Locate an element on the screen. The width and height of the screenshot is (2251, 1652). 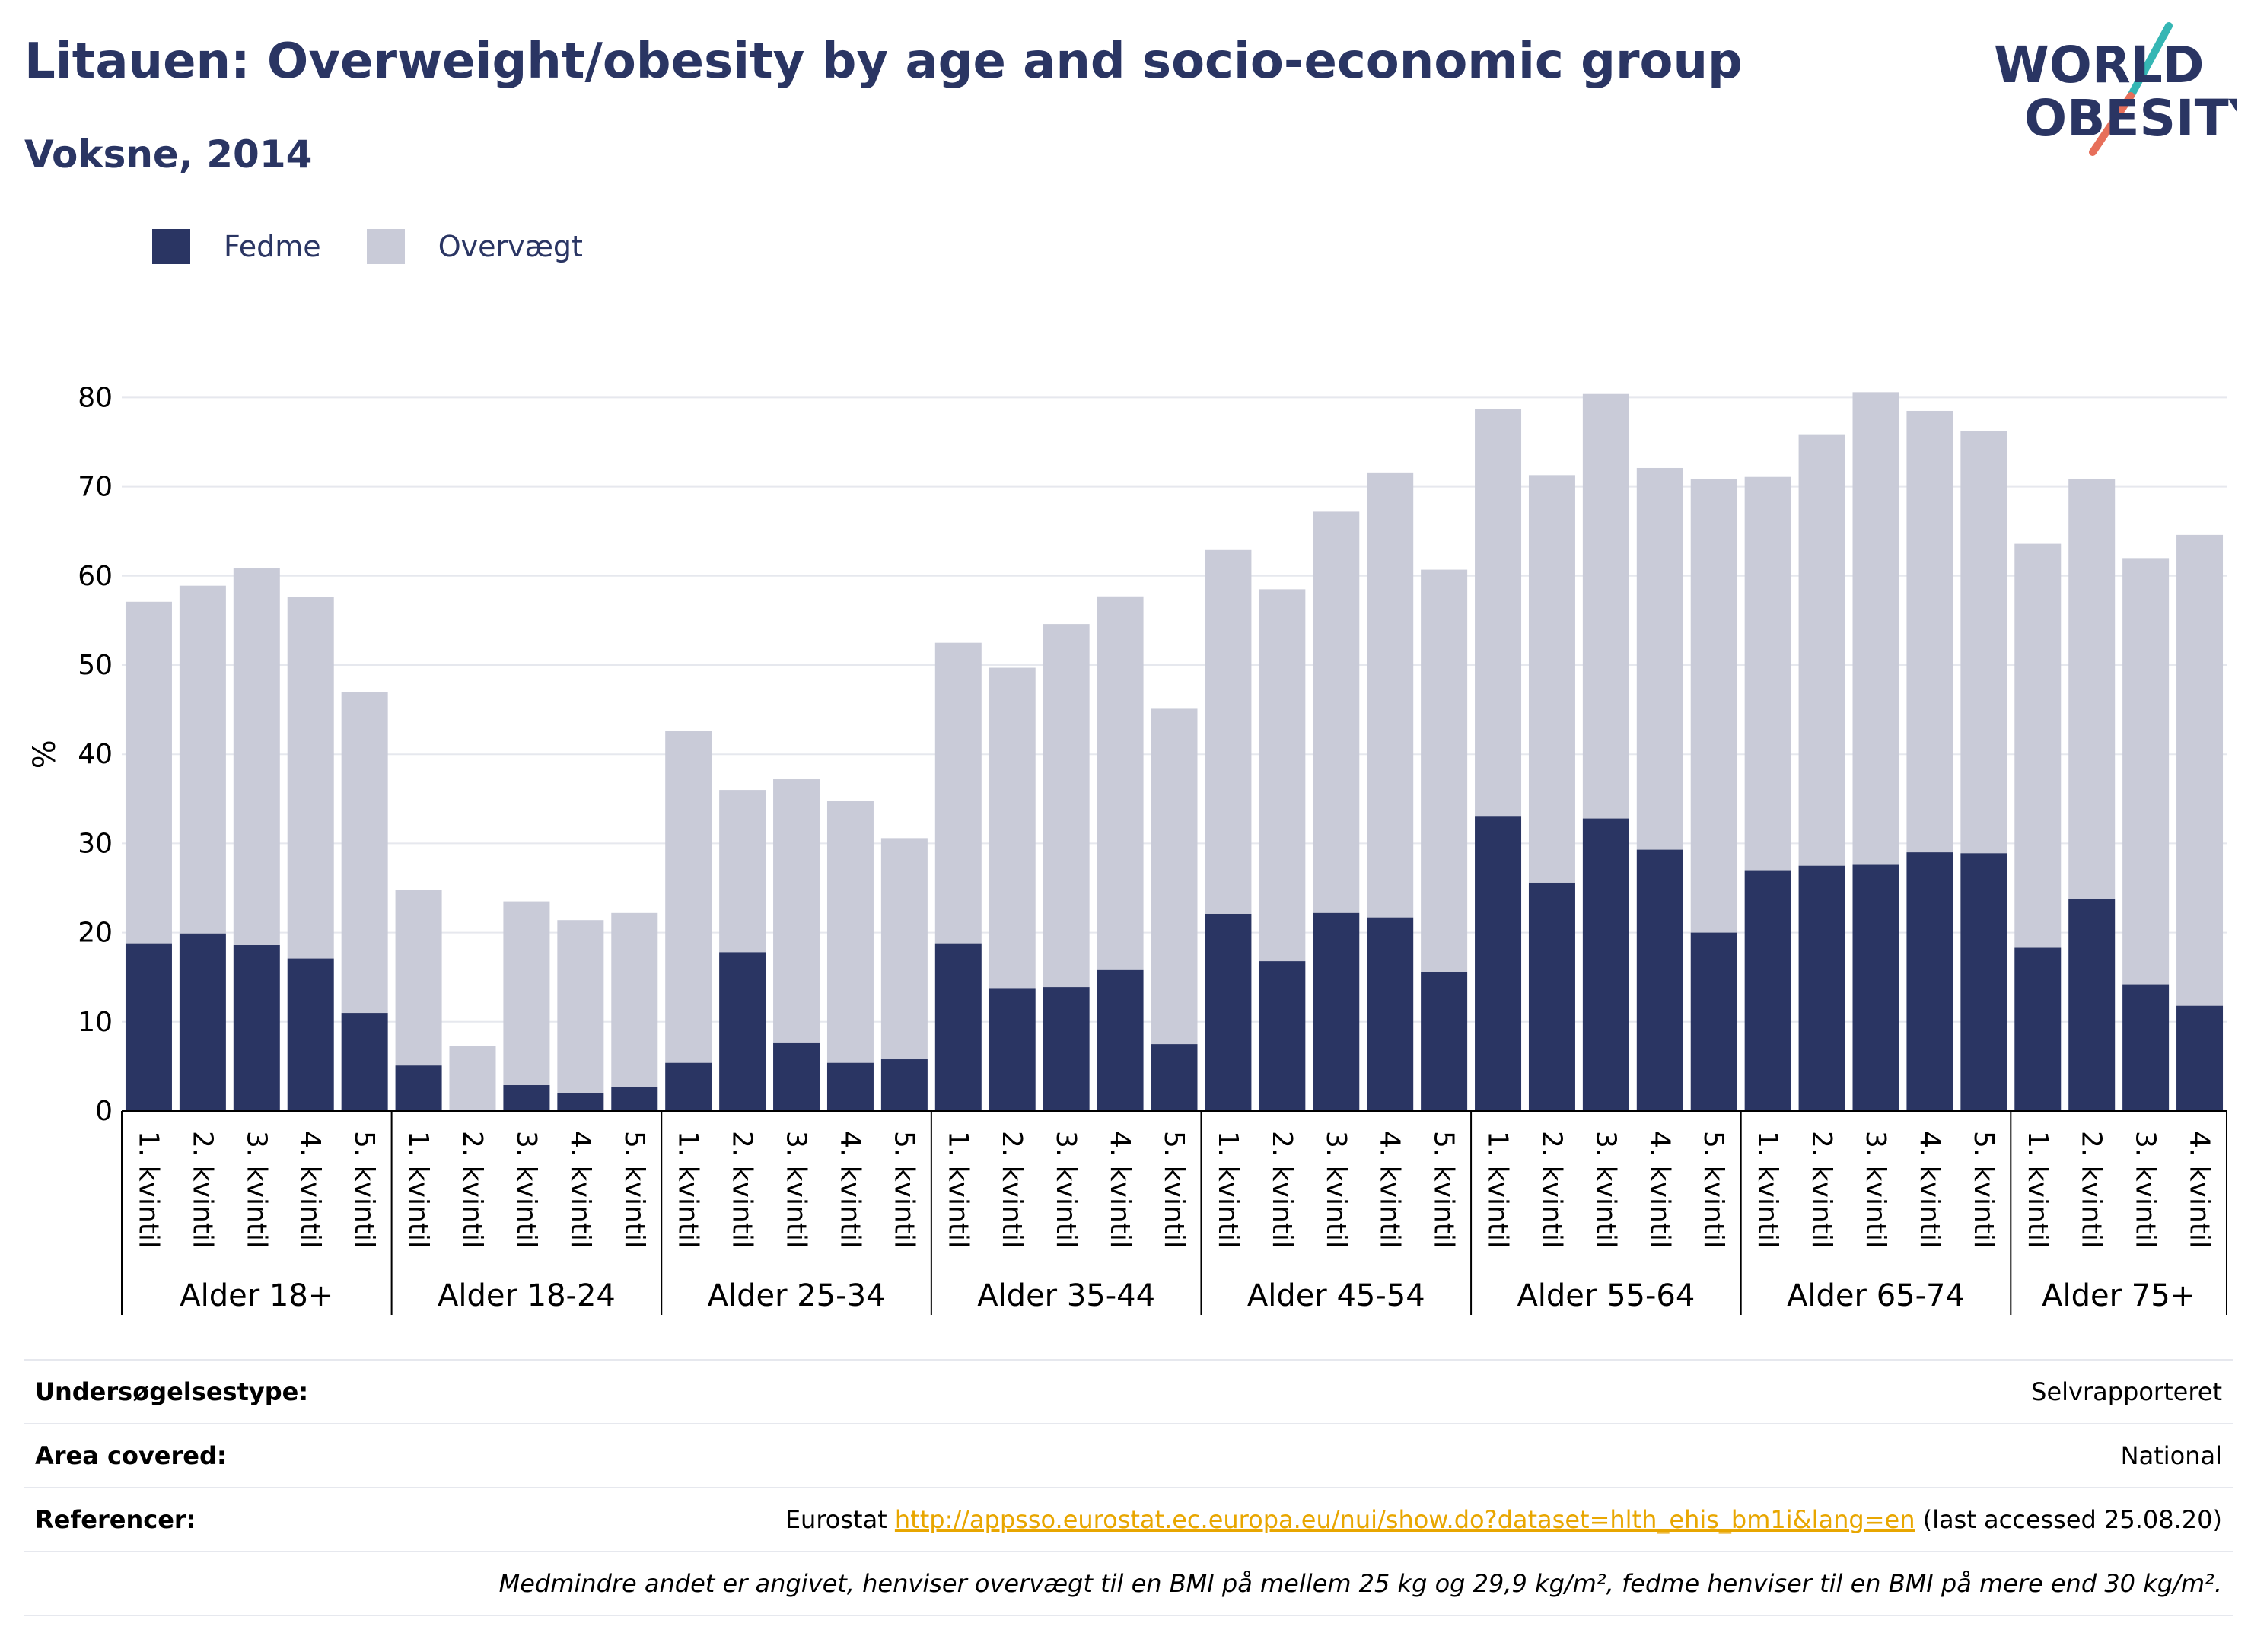
y-tick-label: 70 is located at coordinates (95, 487).